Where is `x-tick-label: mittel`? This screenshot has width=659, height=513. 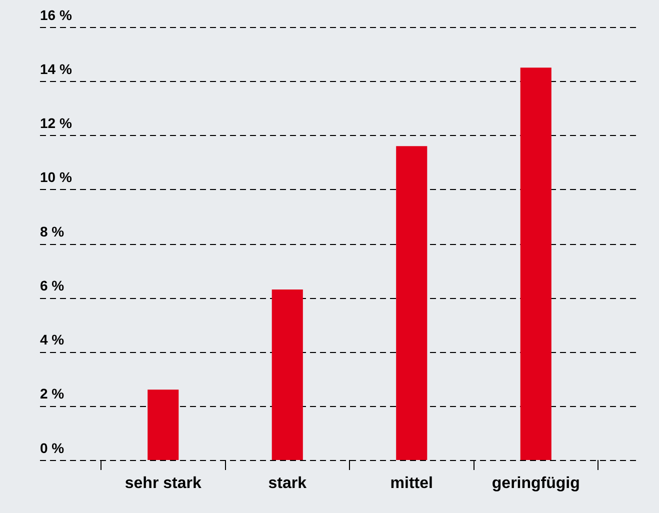 x-tick-label: mittel is located at coordinates (411, 483).